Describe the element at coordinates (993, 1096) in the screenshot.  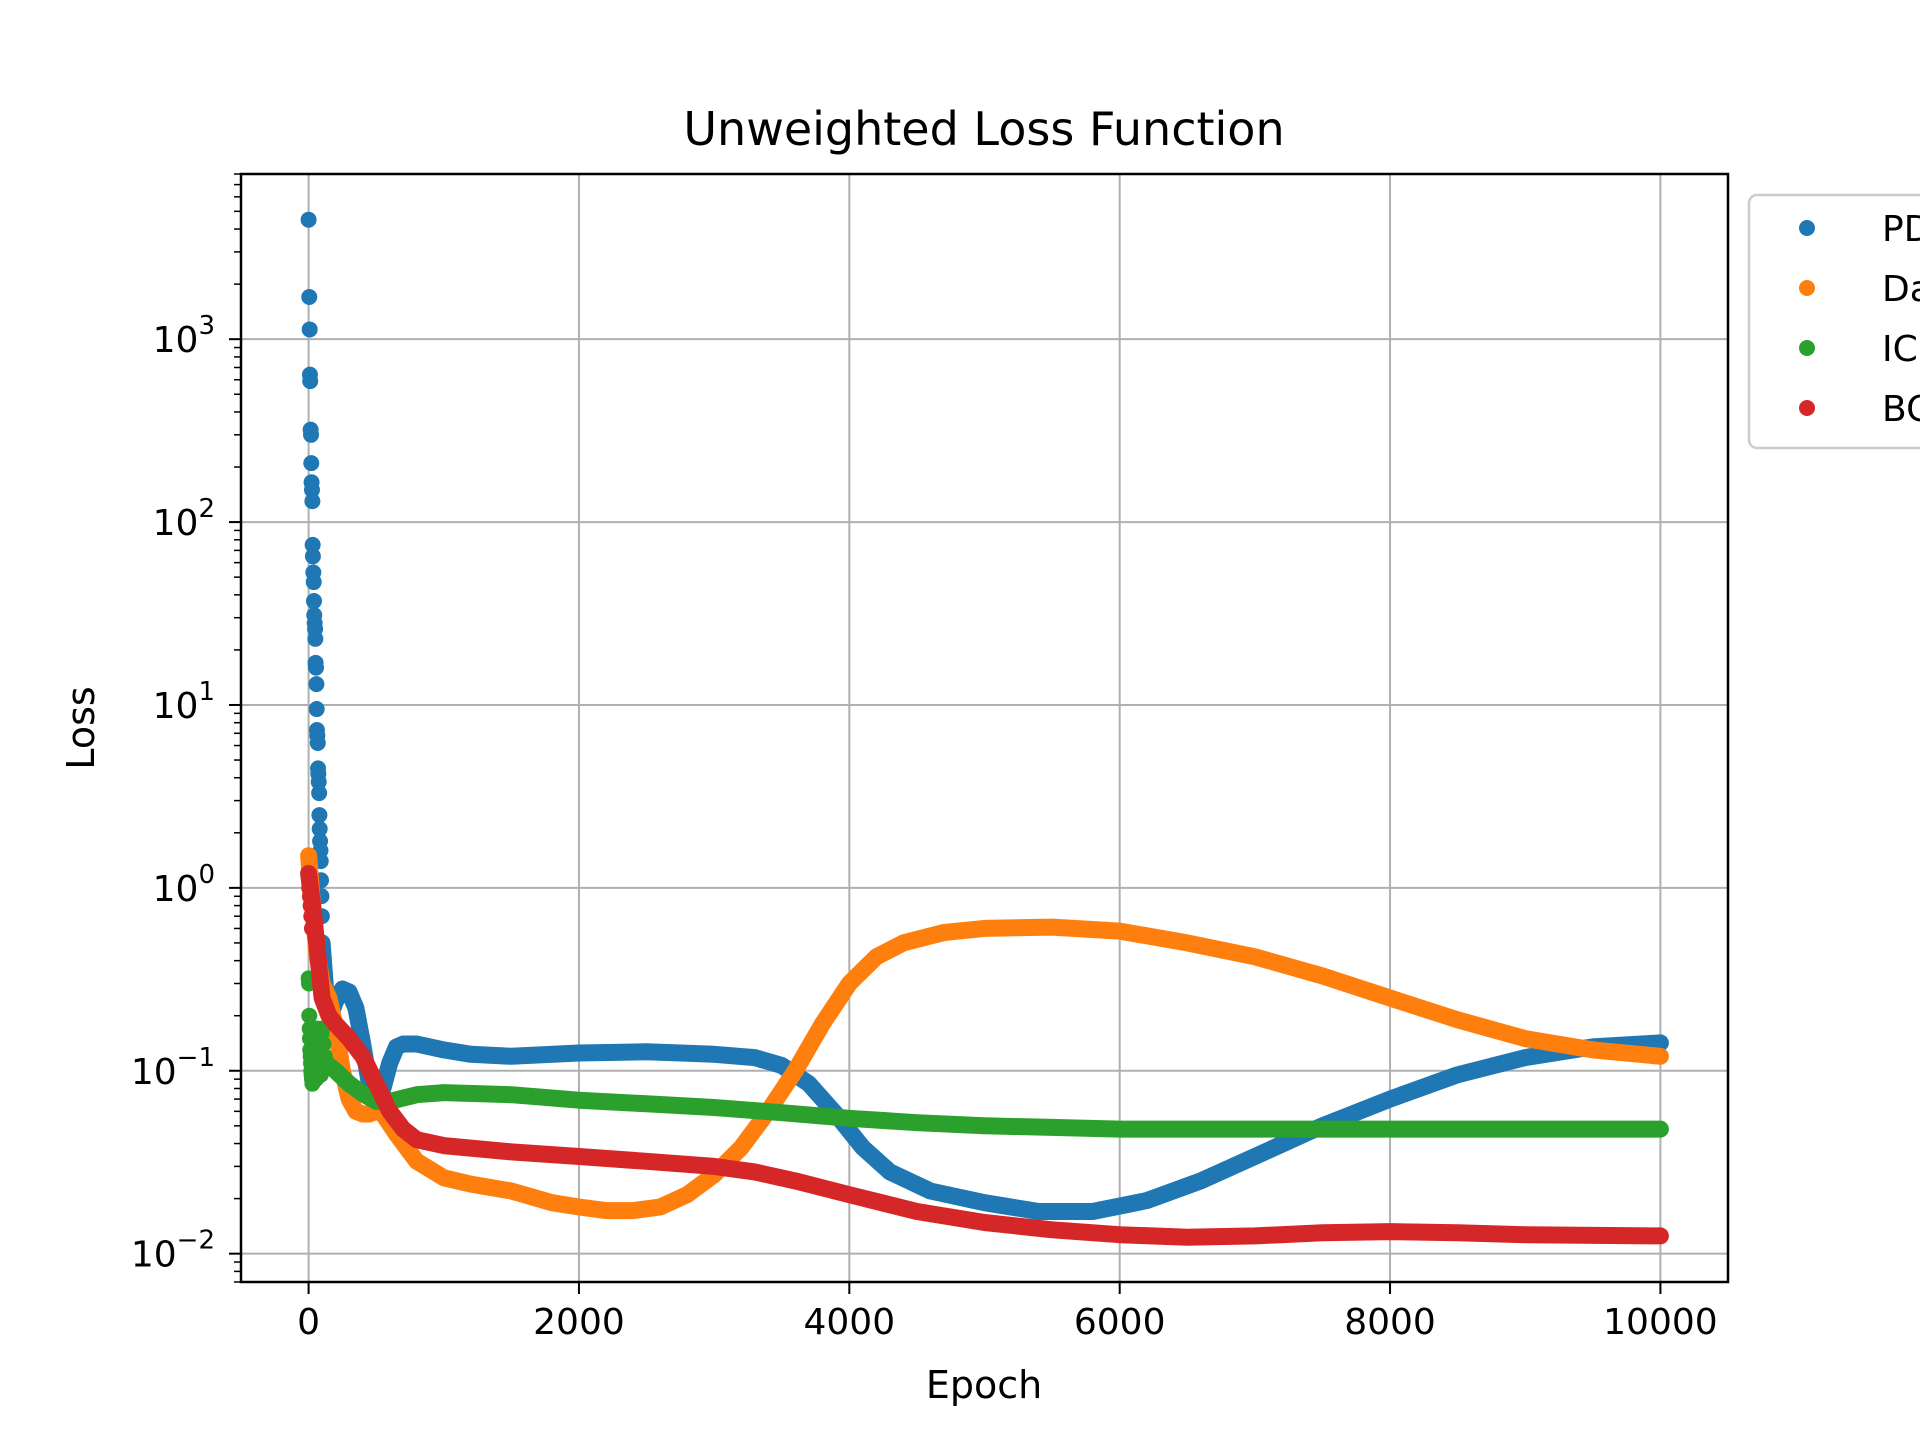
I see `series-line-ic` at that location.